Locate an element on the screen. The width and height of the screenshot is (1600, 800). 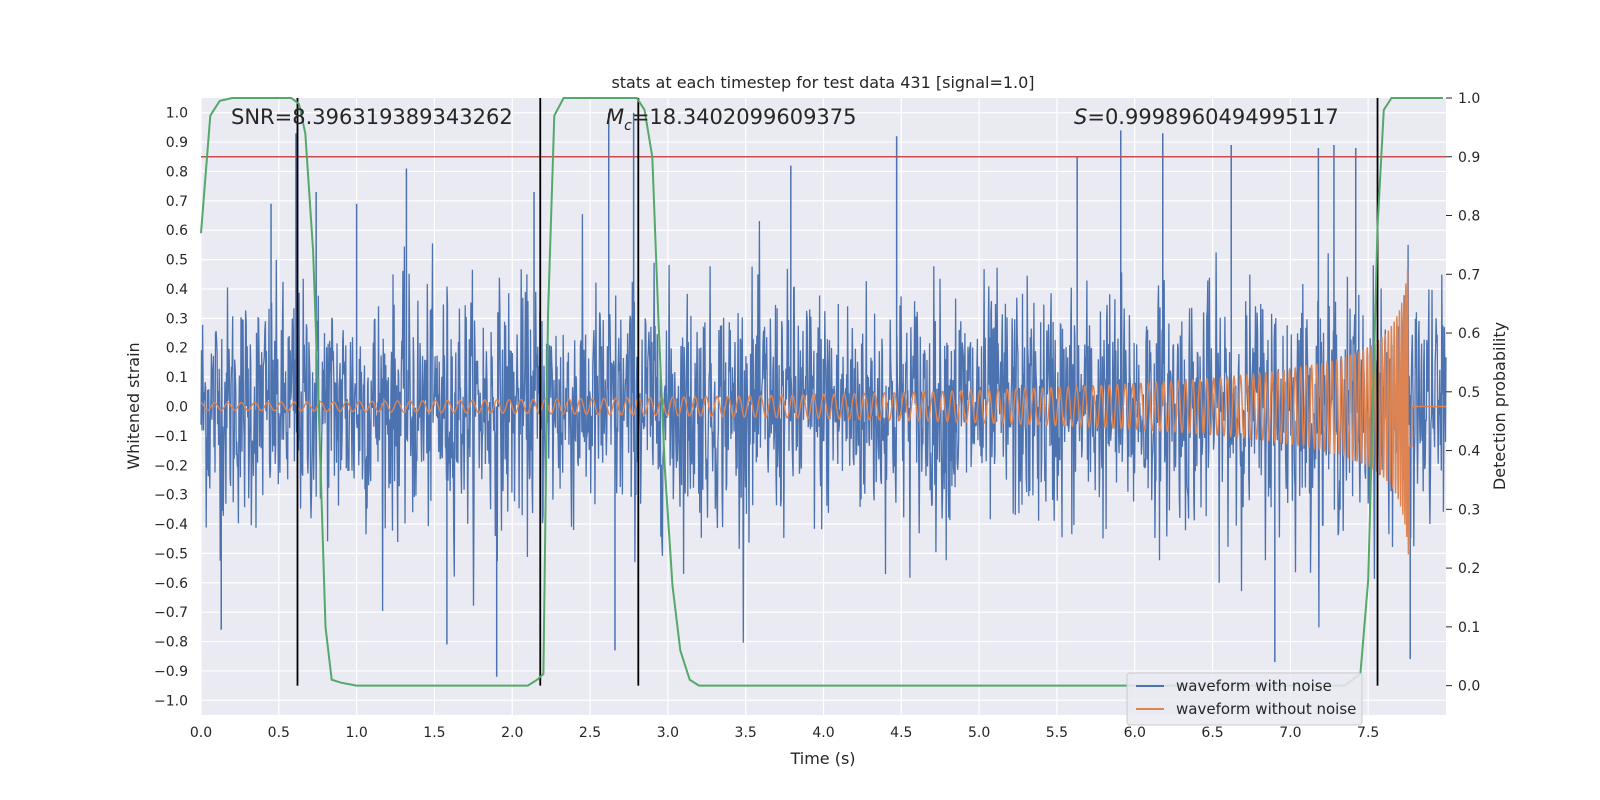
y2-tick-label: 0.5 is located at coordinates (1469, 393).